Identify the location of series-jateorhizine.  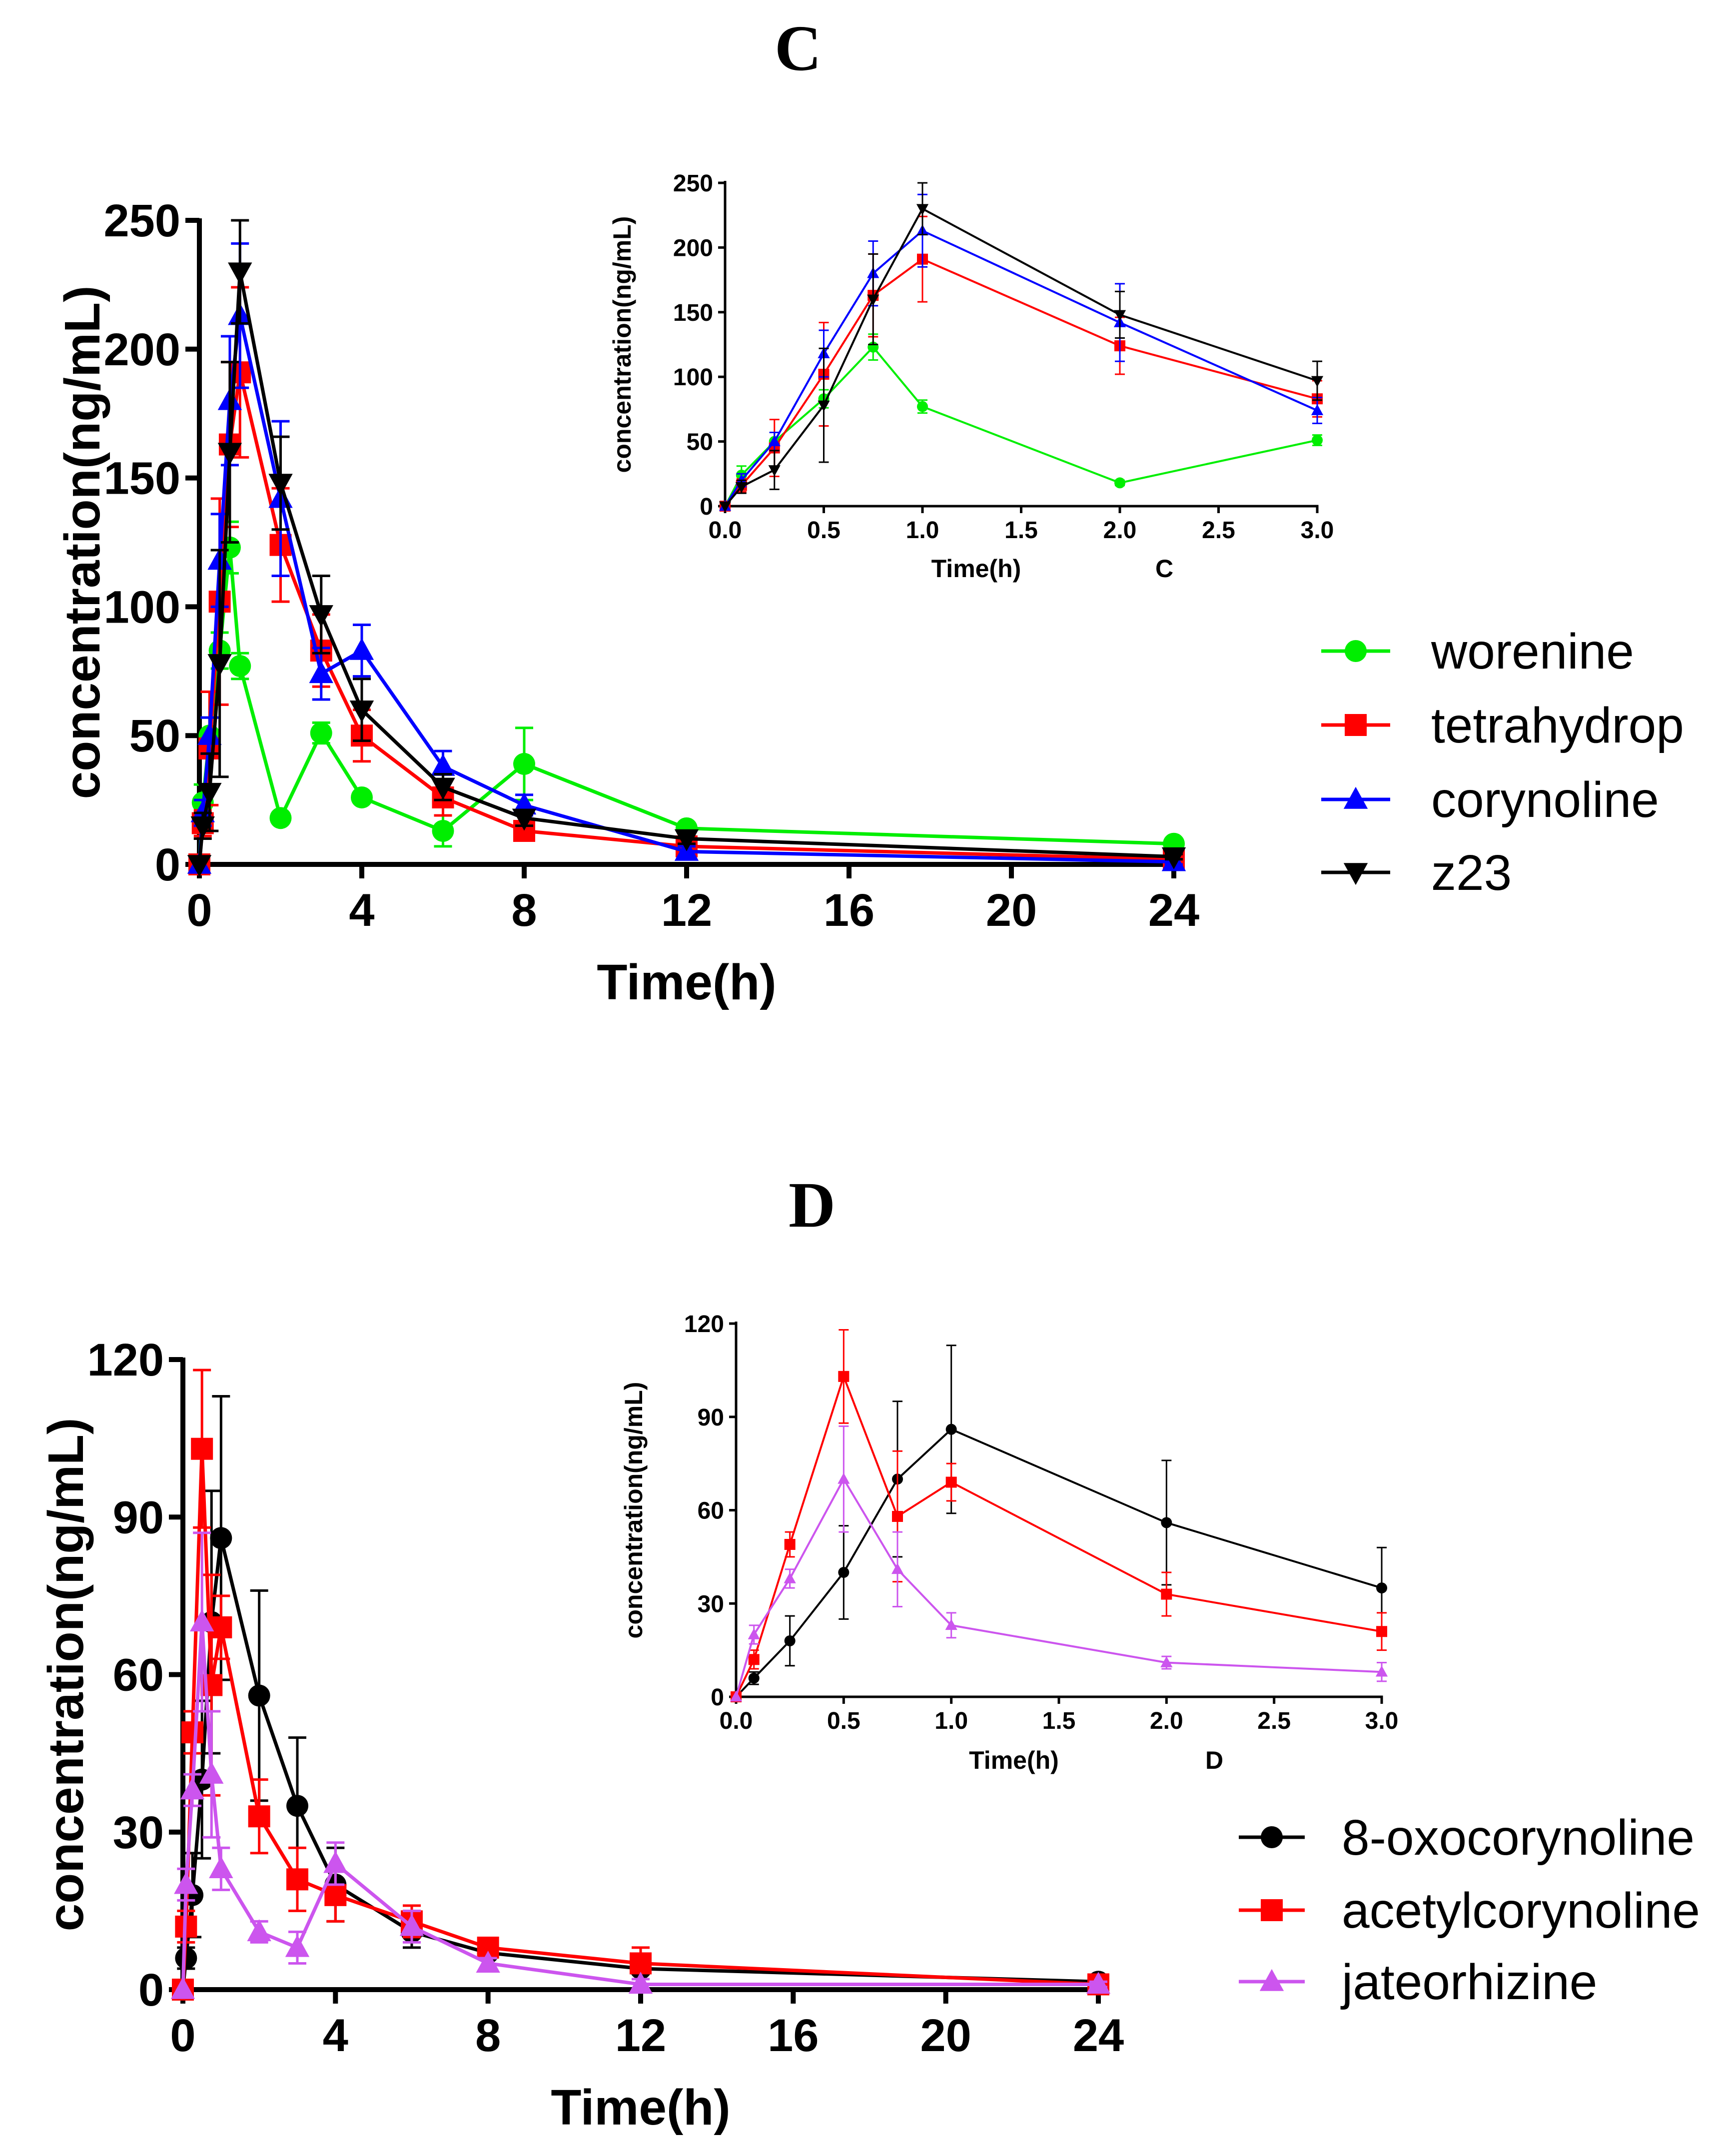
(640, 1765).